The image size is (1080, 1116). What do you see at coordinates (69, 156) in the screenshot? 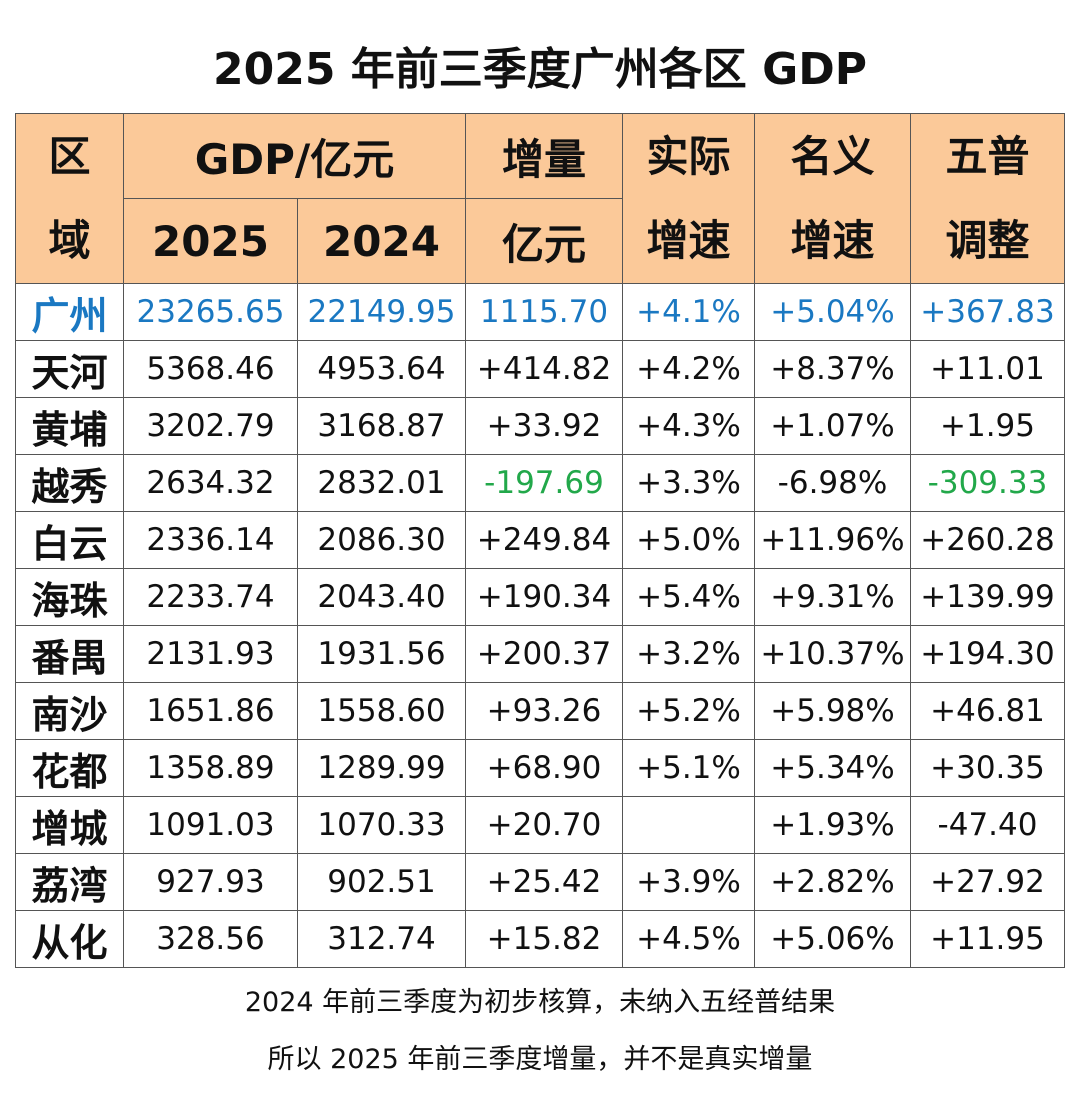
I see `header-region-line1: 区` at bounding box center [69, 156].